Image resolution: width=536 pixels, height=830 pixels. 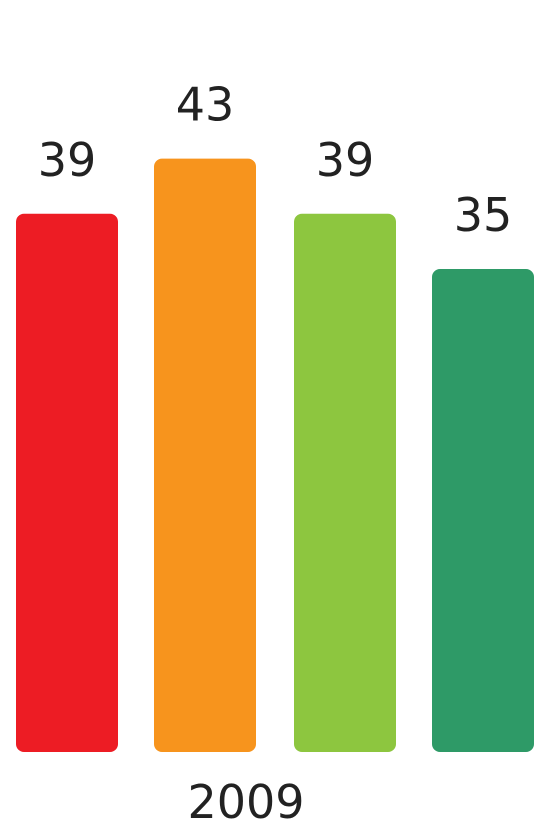 I want to click on value-label-1: 39, so click(x=67, y=160).